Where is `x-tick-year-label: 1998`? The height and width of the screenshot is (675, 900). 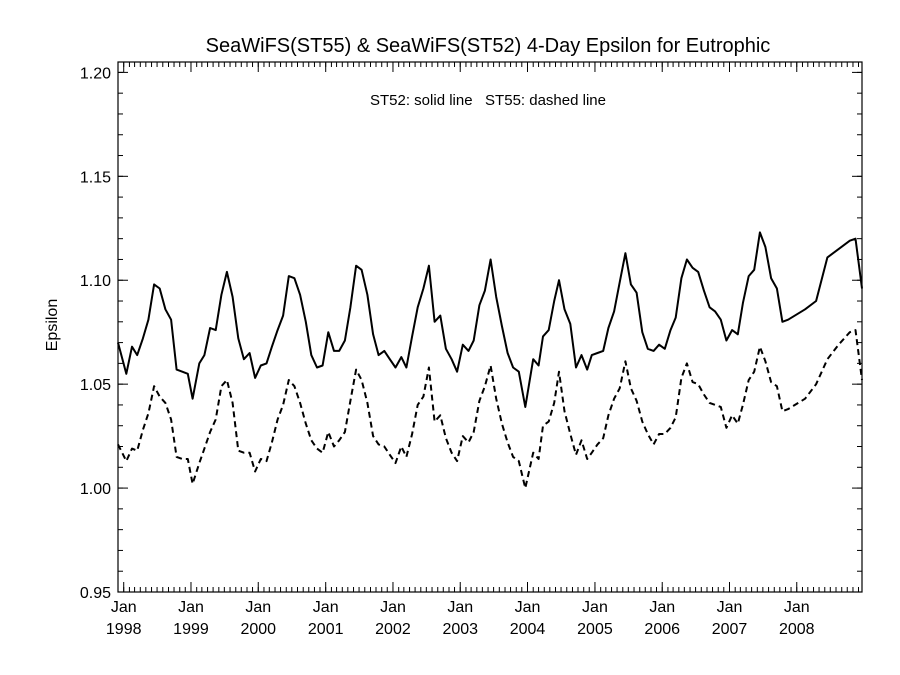
x-tick-year-label: 1998 is located at coordinates (124, 629).